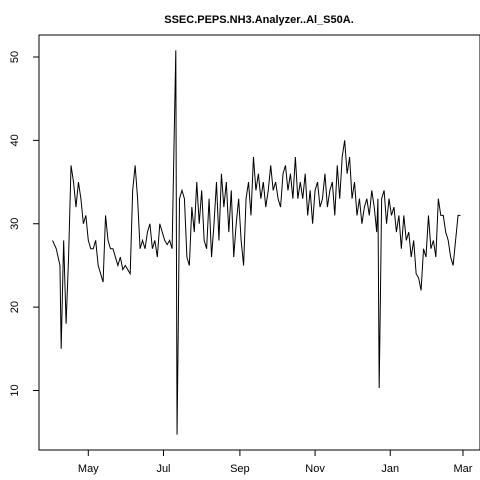 The image size is (480, 480). Describe the element at coordinates (315, 469) in the screenshot. I see `x-tick-label: Nov` at that location.